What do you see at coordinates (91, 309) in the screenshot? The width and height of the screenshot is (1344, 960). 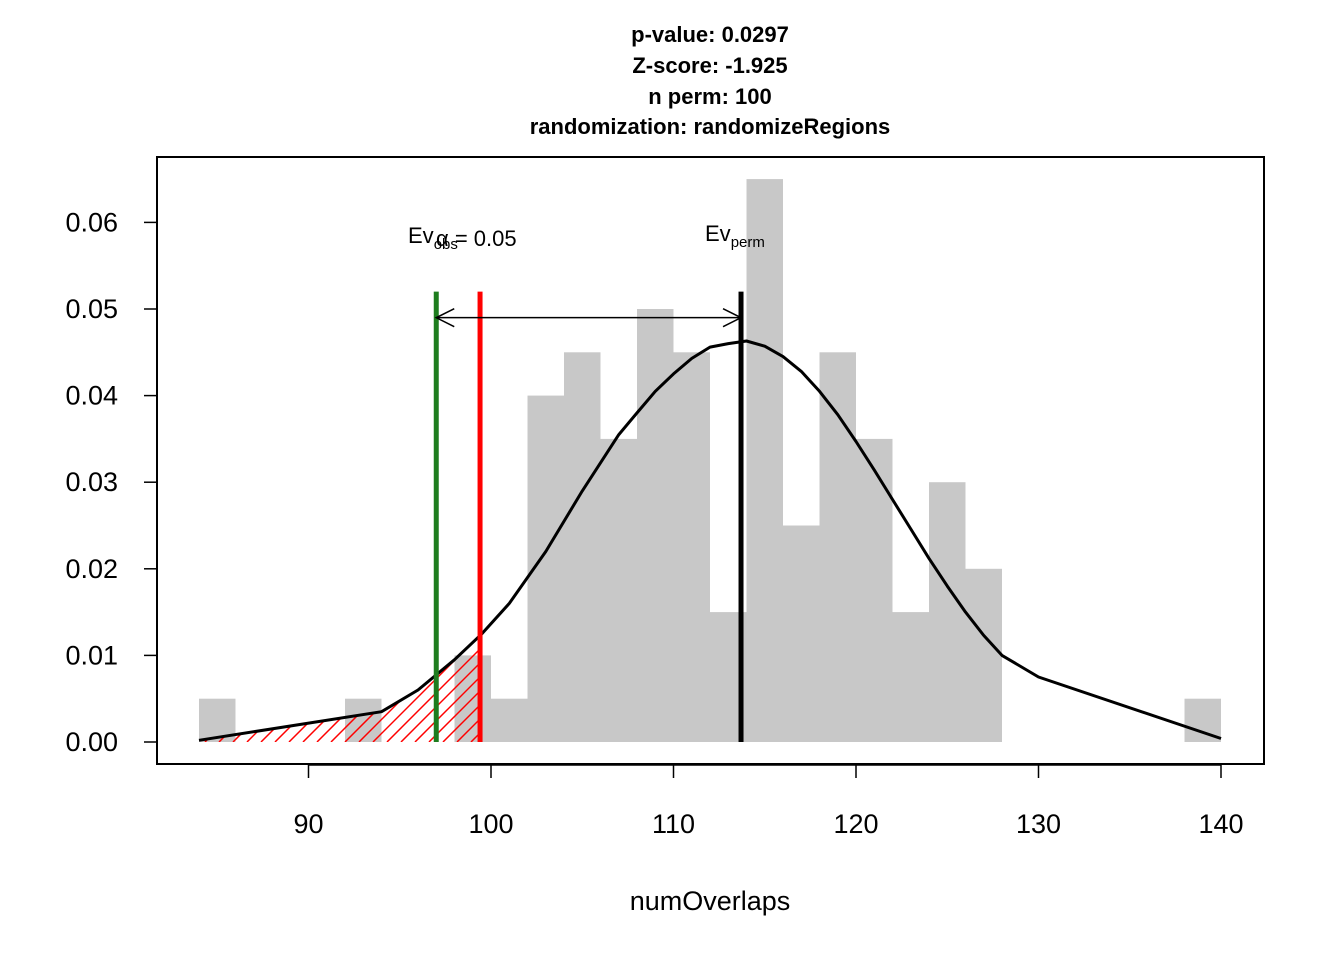 I see `y-tick-label: 0.05` at bounding box center [91, 309].